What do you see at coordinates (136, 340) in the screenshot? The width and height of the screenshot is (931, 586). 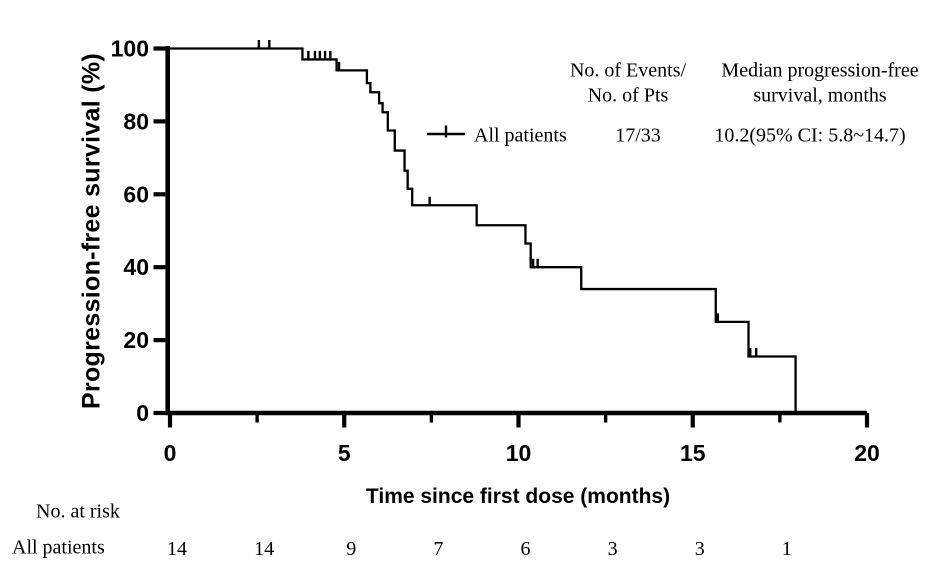 I see `y-tick-label: 20` at bounding box center [136, 340].